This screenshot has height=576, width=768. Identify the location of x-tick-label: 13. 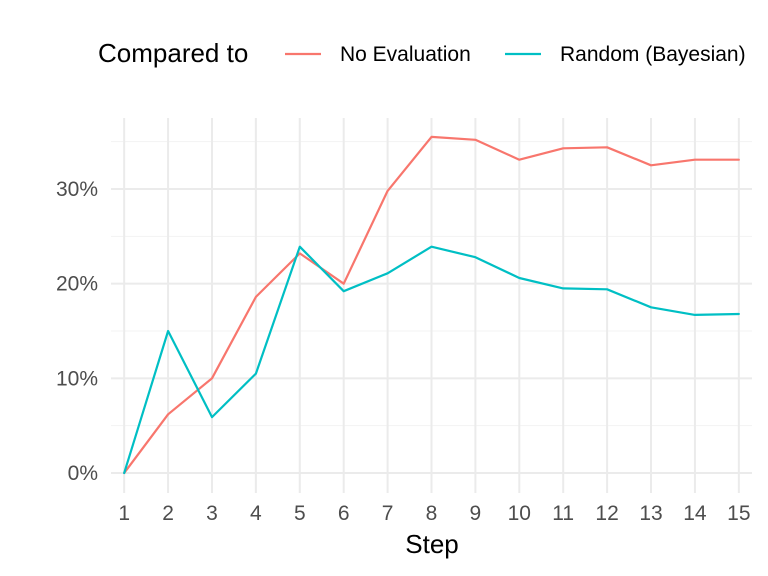
(650, 513).